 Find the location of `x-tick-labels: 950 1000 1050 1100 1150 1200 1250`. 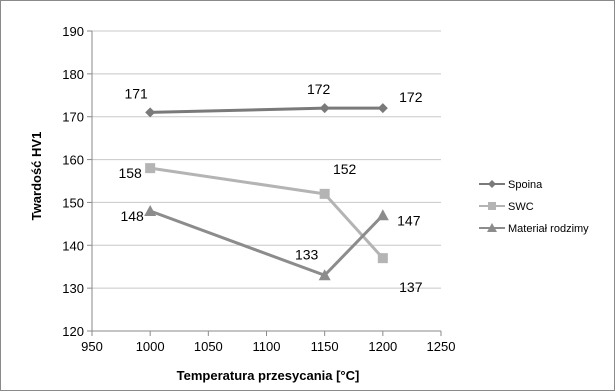

x-tick-labels: 950 1000 1050 1100 1150 1200 1250 is located at coordinates (268, 346).